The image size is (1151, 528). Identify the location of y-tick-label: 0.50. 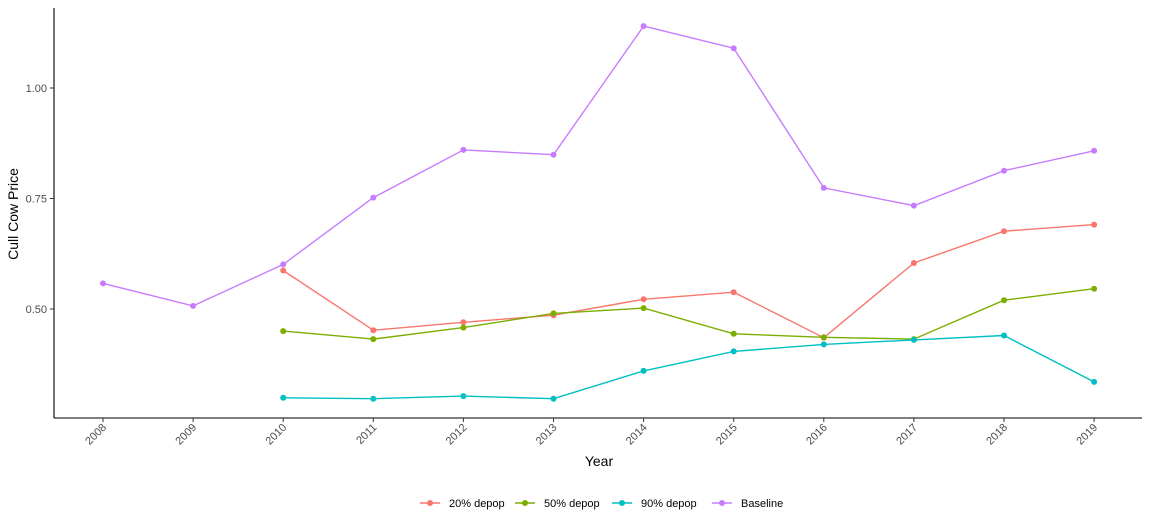
(36, 310).